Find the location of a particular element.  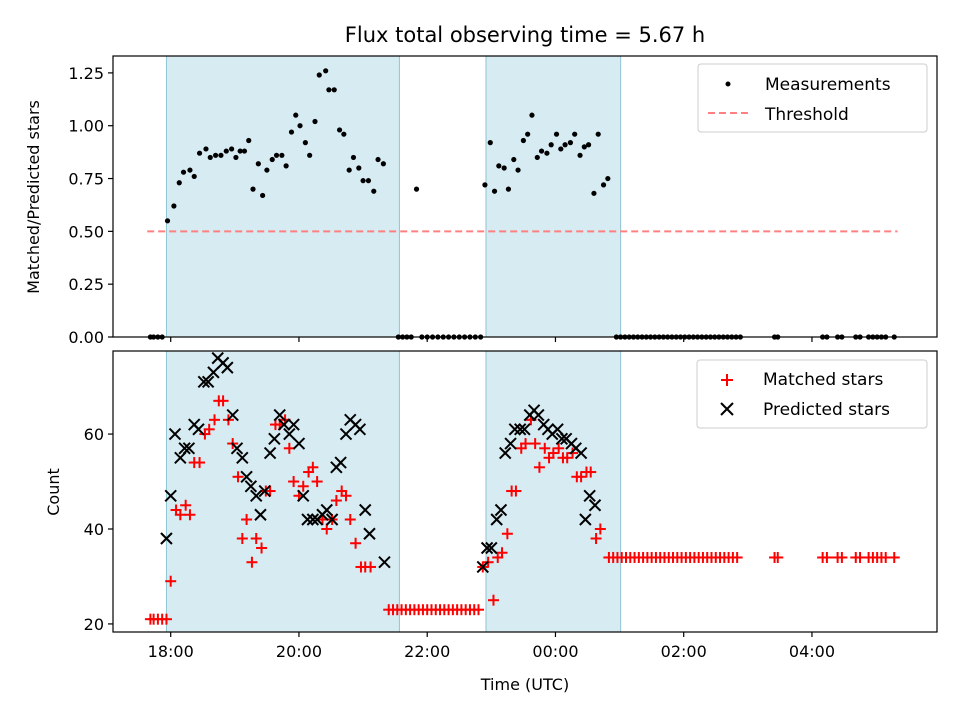

y-tick-label: 1.25 is located at coordinates (86, 73).